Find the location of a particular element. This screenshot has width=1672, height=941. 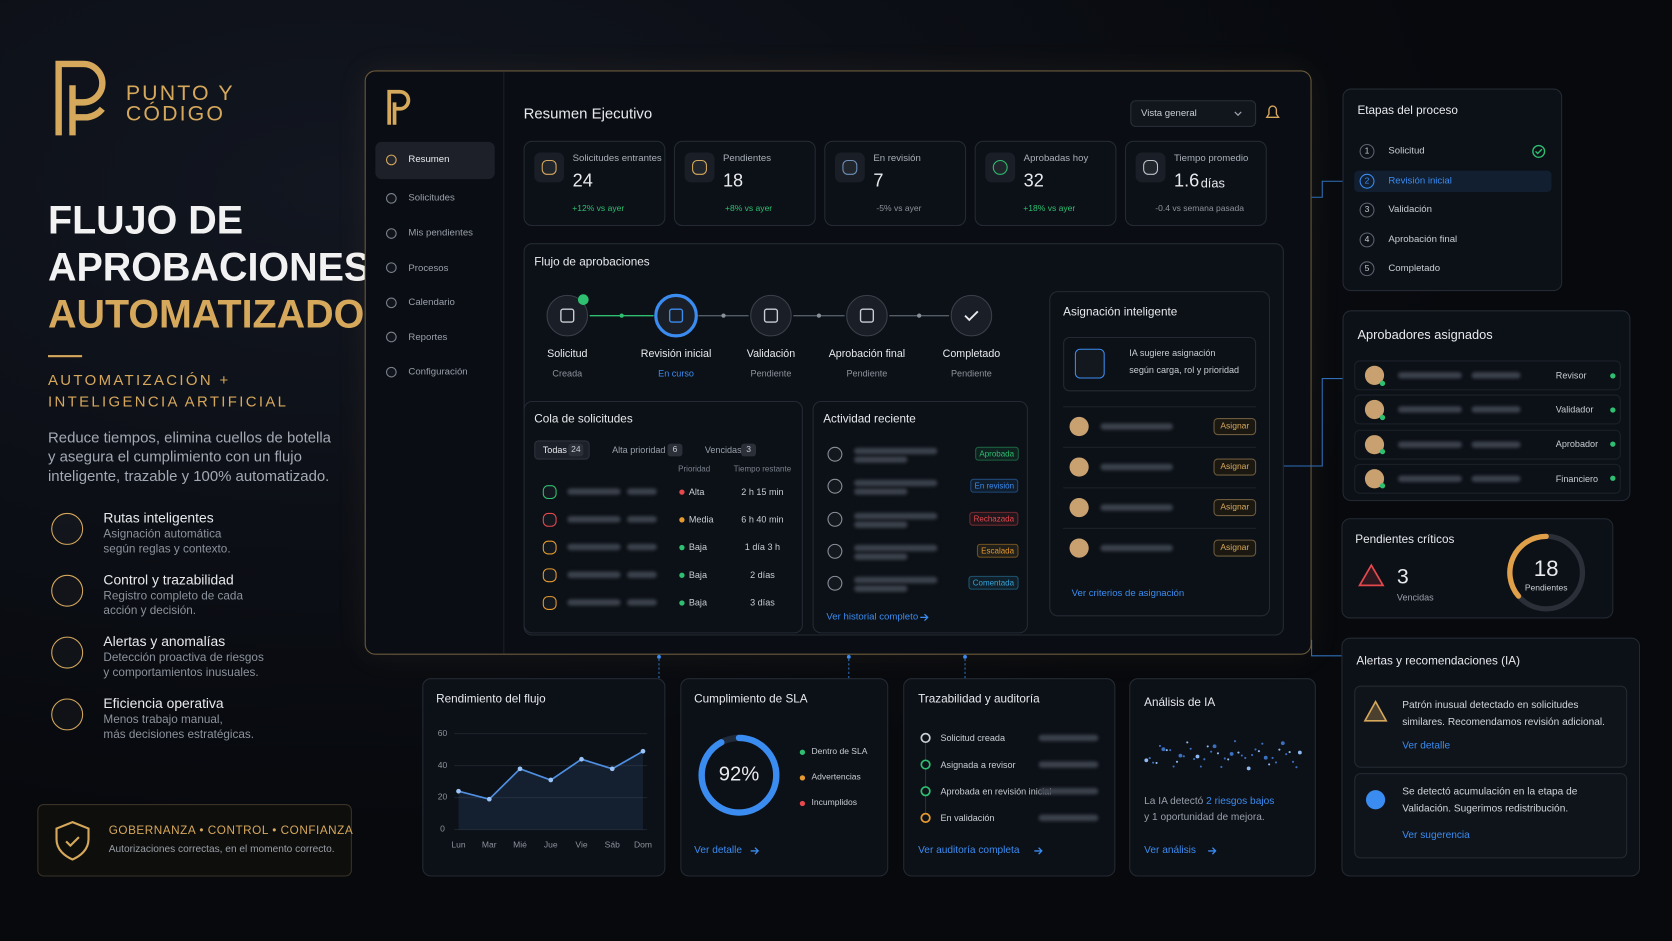

sidebar-item: Resumen is located at coordinates (429, 159).